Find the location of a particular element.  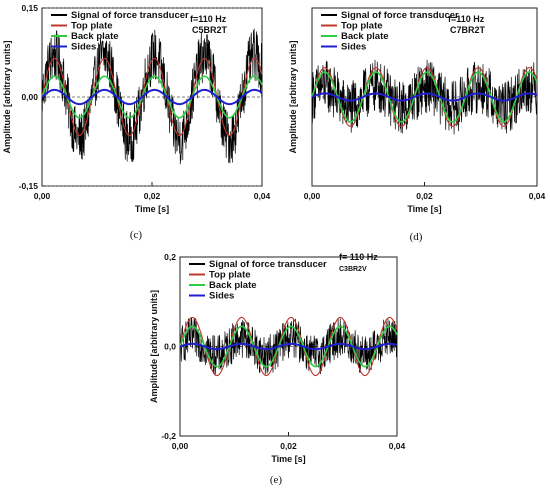

y-tick-label: 0,15 is located at coordinates (29, 8).